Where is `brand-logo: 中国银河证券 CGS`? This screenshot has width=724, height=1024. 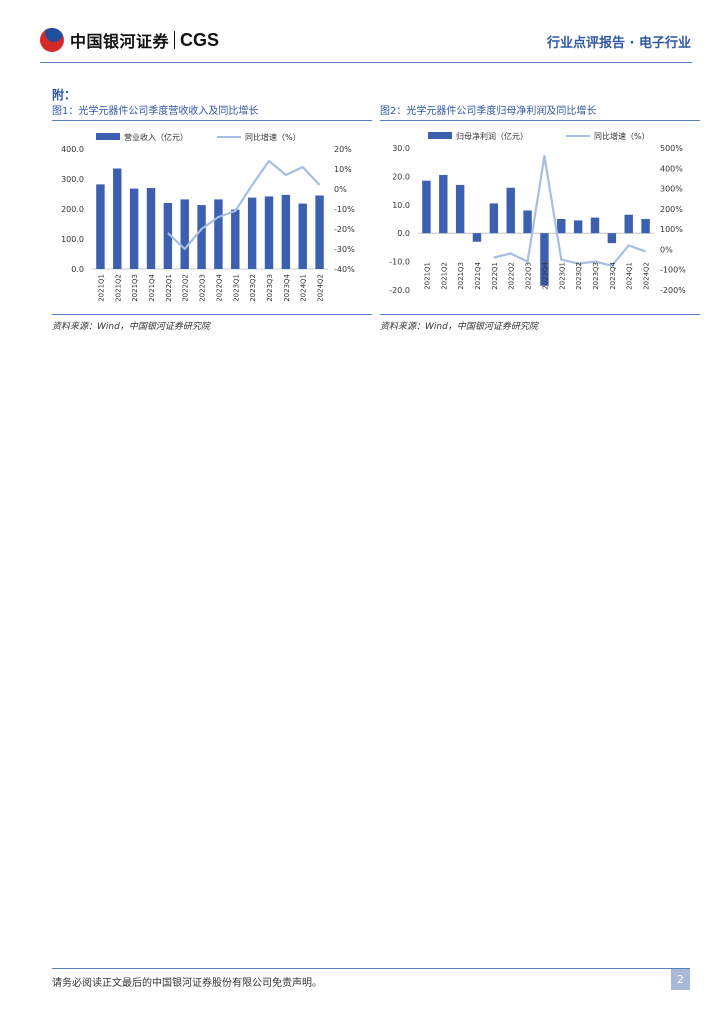 brand-logo: 中国银河证券 CGS is located at coordinates (129, 40).